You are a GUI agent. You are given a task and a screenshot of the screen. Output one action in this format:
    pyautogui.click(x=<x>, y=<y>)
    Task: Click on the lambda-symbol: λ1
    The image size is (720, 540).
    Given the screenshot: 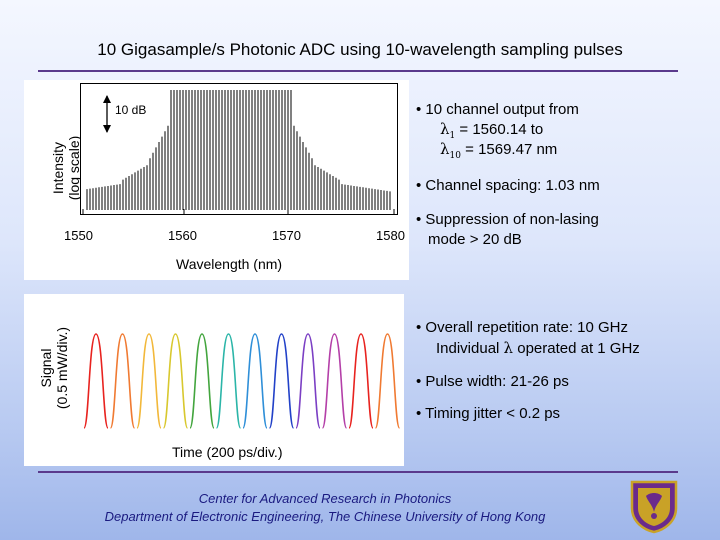 What is the action you would take?
    pyautogui.click(x=448, y=130)
    